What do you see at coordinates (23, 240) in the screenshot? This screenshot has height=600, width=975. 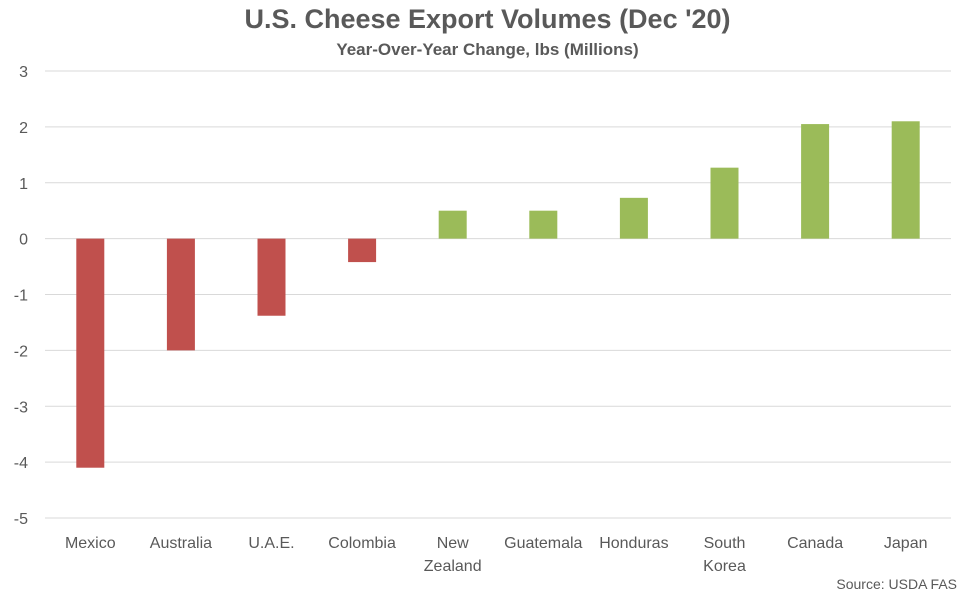 I see `y-tick-label: 0` at bounding box center [23, 240].